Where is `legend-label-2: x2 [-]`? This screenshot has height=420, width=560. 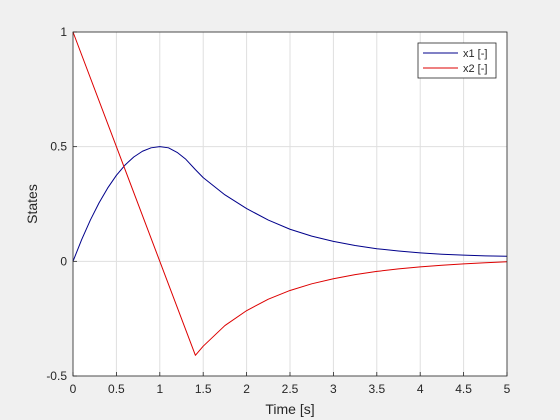 legend-label-2: x2 [-] is located at coordinates (475, 69).